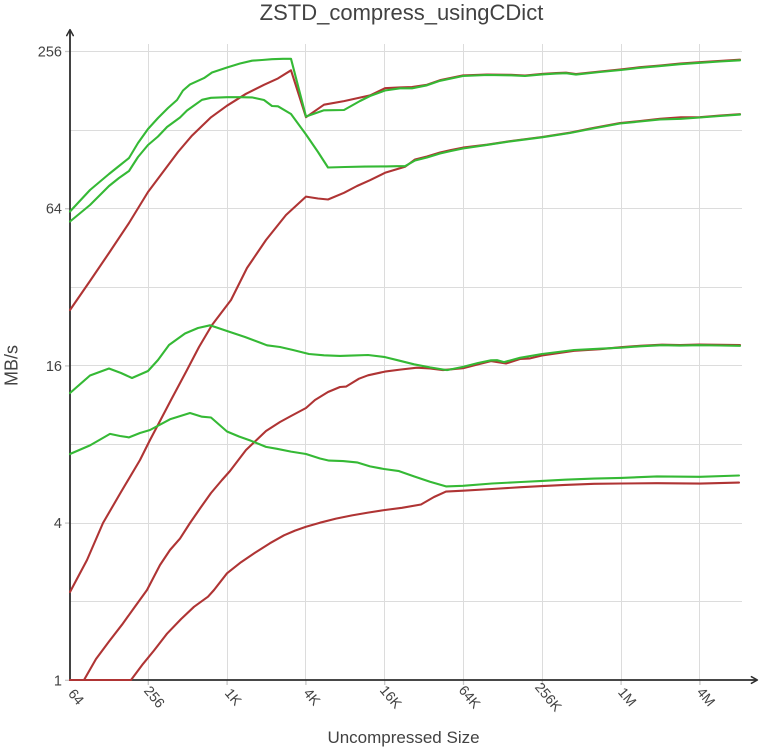  What do you see at coordinates (54, 367) in the screenshot?
I see `svg-text: 16` at bounding box center [54, 367].